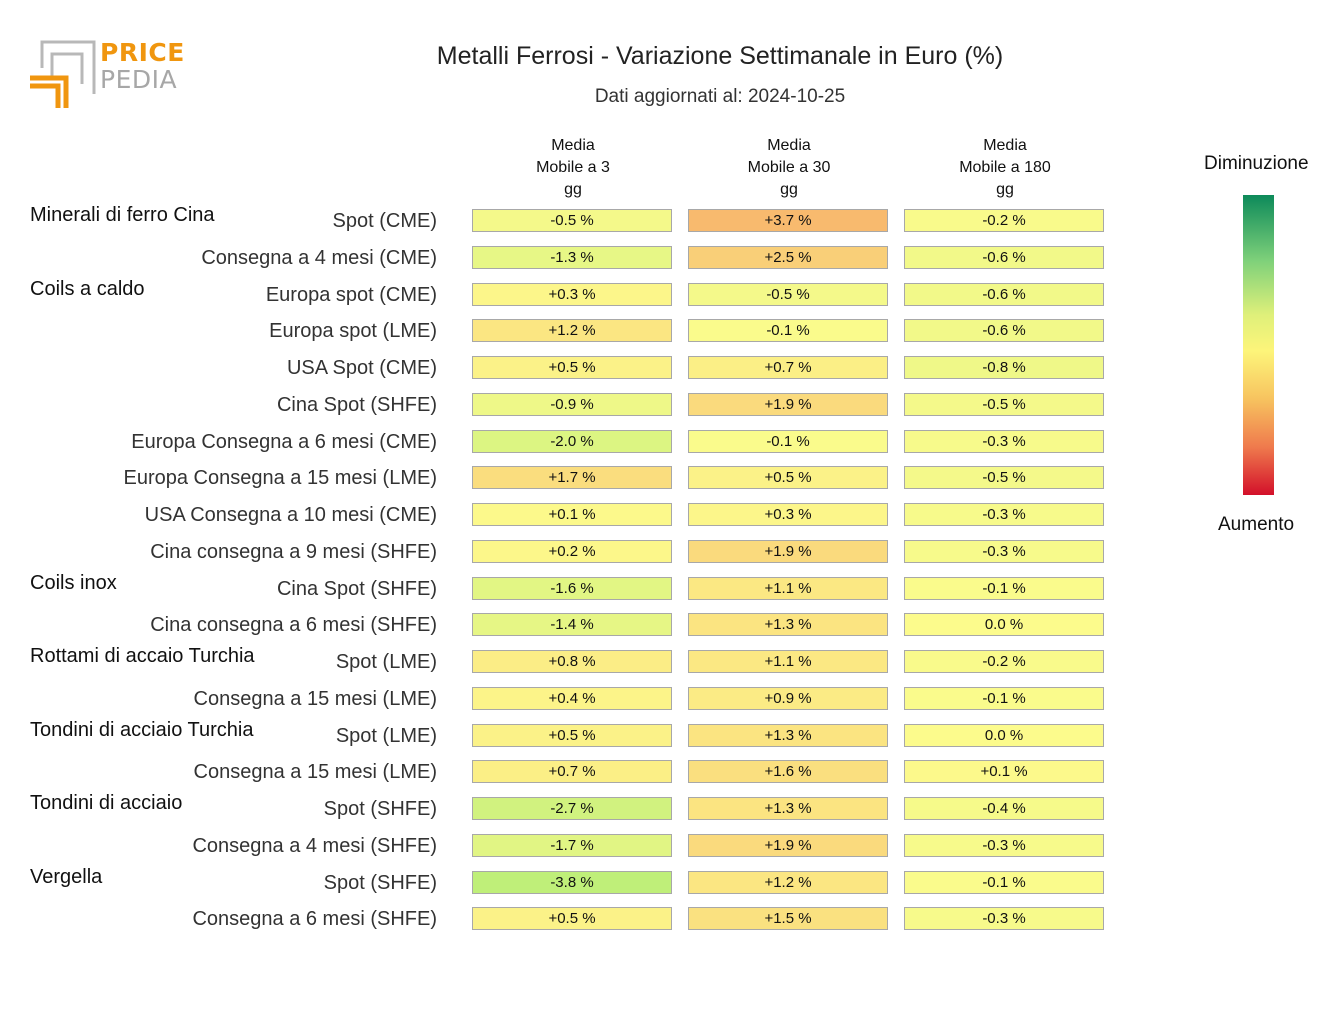 Image resolution: width=1320 pixels, height=1020 pixels. I want to click on heatmap-cell: -0.9 %, so click(572, 404).